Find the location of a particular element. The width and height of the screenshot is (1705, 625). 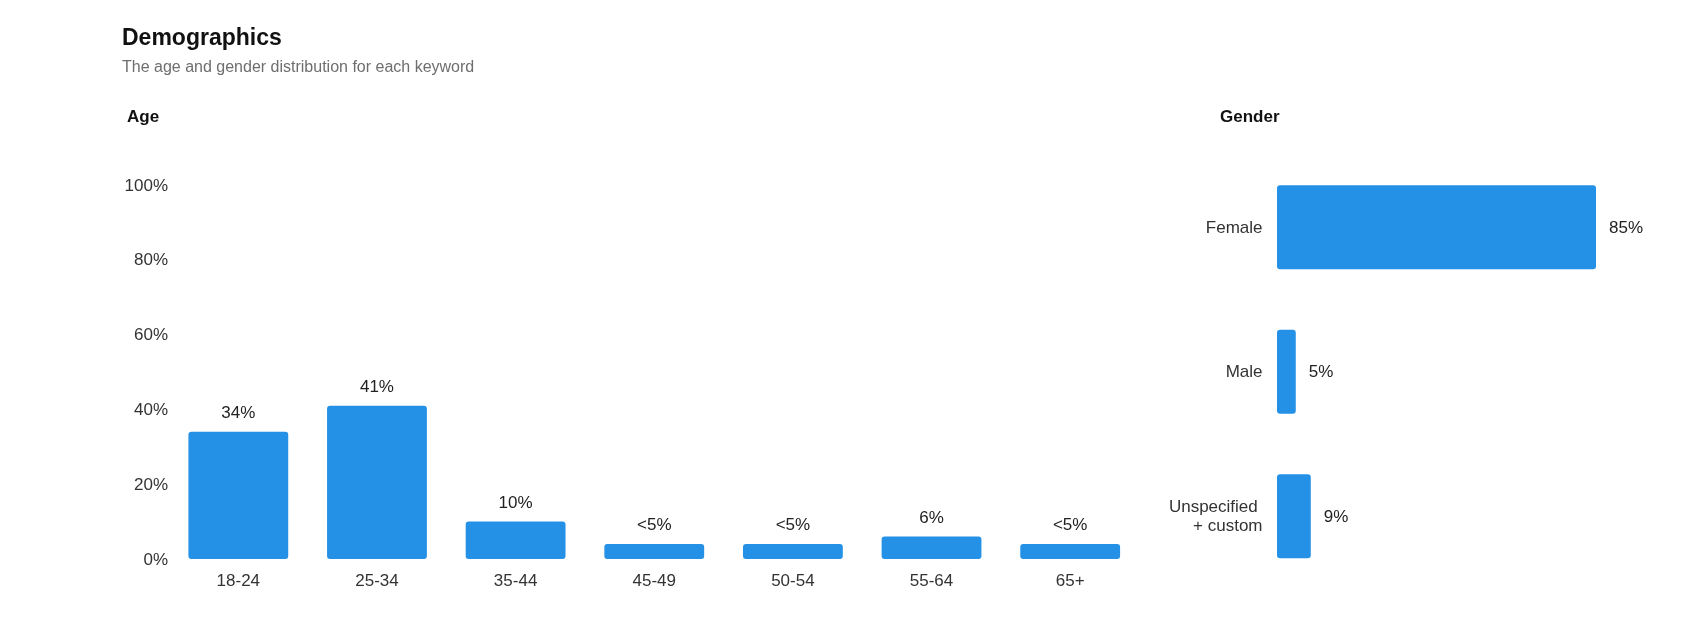

y-tick-label: 0% is located at coordinates (155, 559).